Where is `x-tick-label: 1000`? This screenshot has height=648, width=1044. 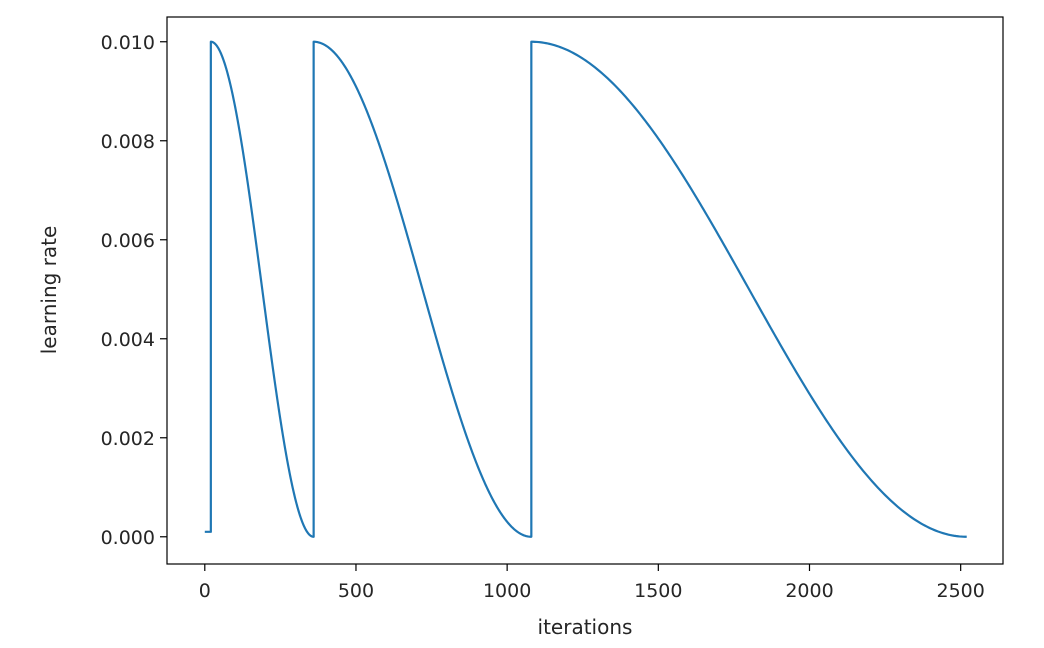 x-tick-label: 1000 is located at coordinates (507, 591).